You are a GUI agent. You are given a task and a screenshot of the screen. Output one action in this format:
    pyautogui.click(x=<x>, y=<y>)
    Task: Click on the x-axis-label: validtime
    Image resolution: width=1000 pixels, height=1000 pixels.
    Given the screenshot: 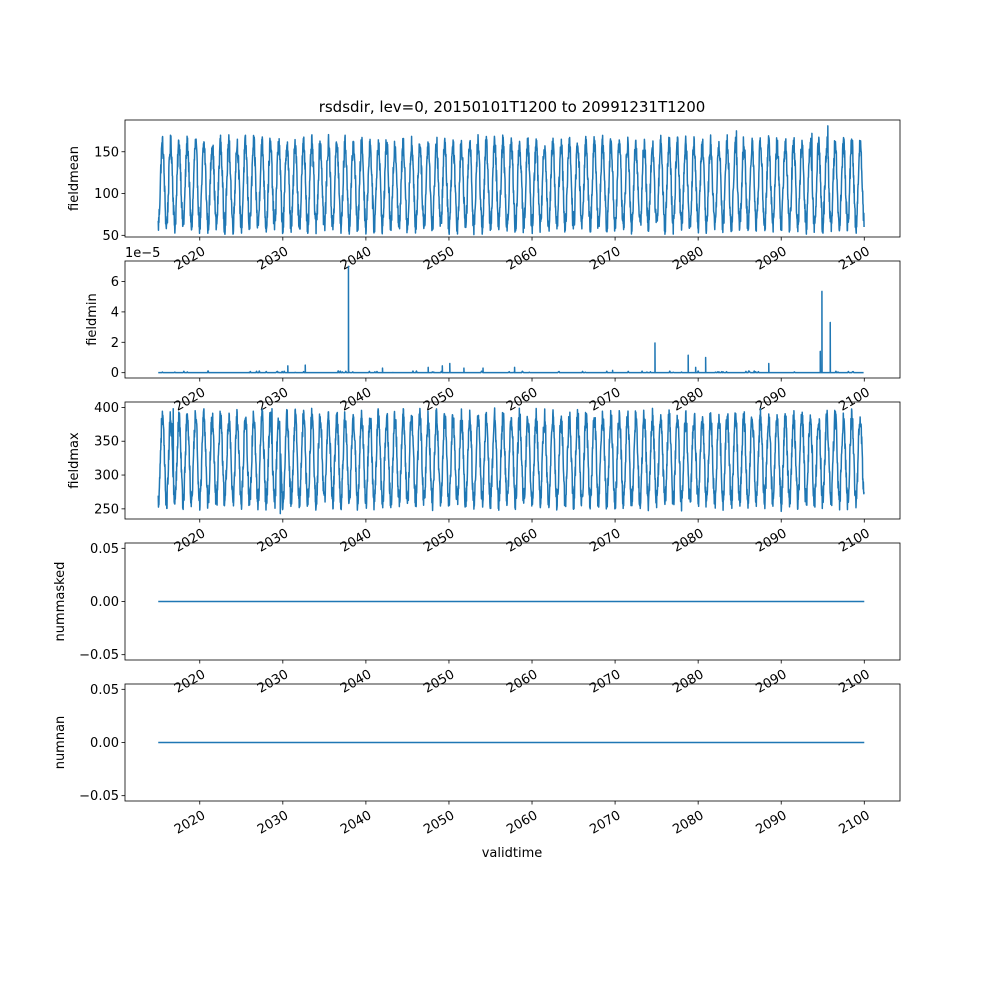 What is the action you would take?
    pyautogui.click(x=512, y=853)
    